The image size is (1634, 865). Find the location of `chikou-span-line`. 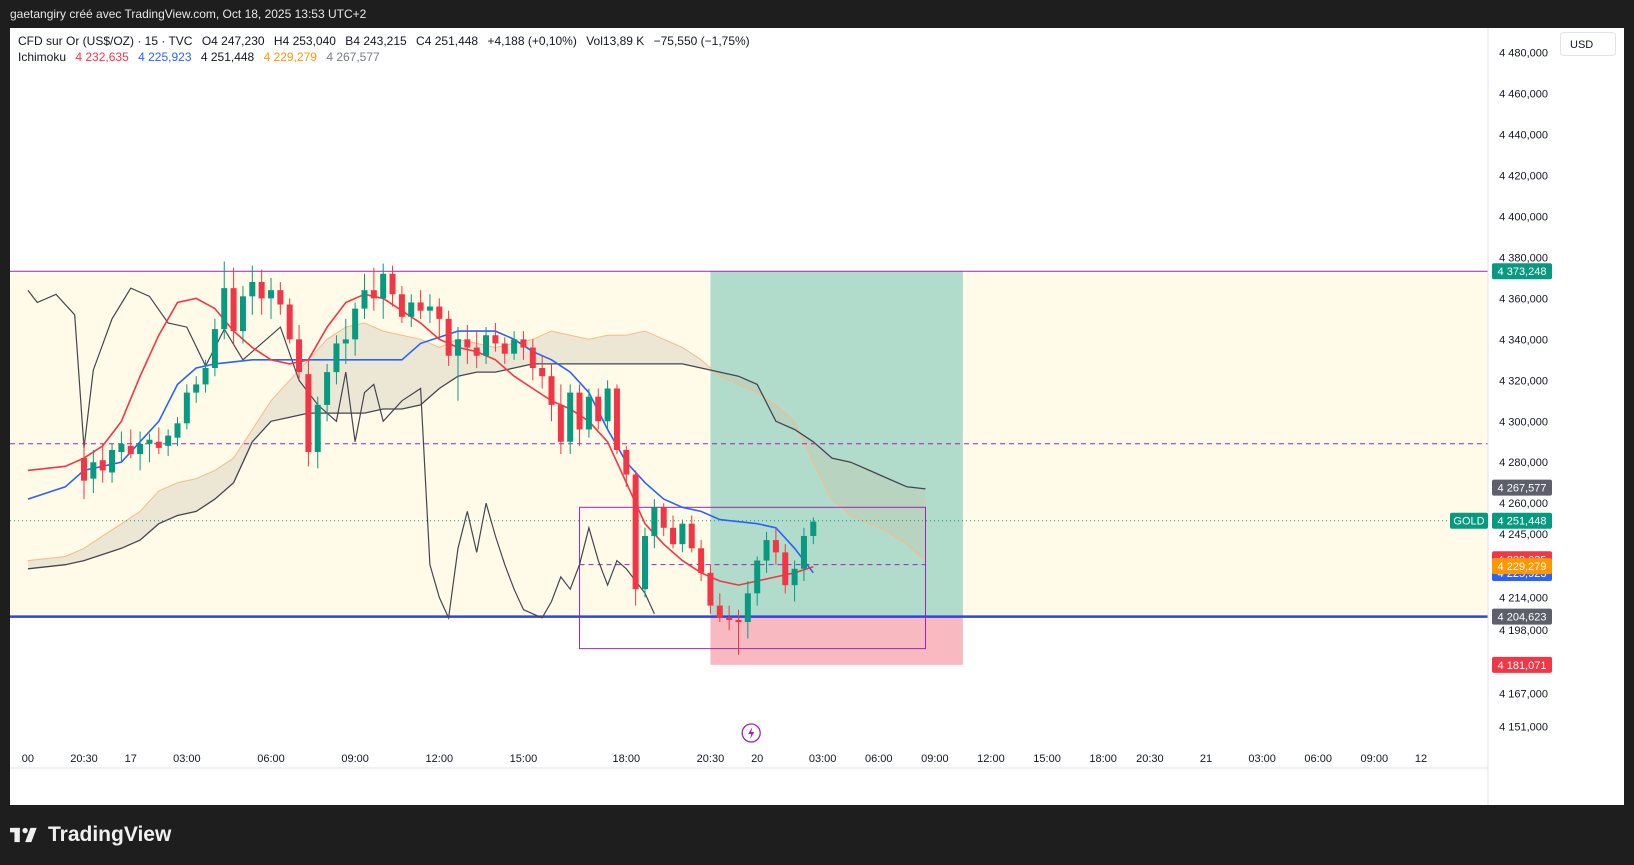

chikou-span-line is located at coordinates (341, 454).